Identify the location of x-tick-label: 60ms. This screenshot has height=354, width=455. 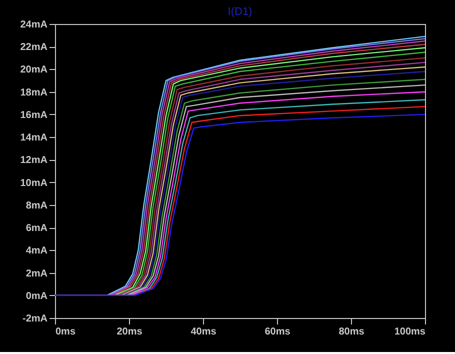
(277, 332).